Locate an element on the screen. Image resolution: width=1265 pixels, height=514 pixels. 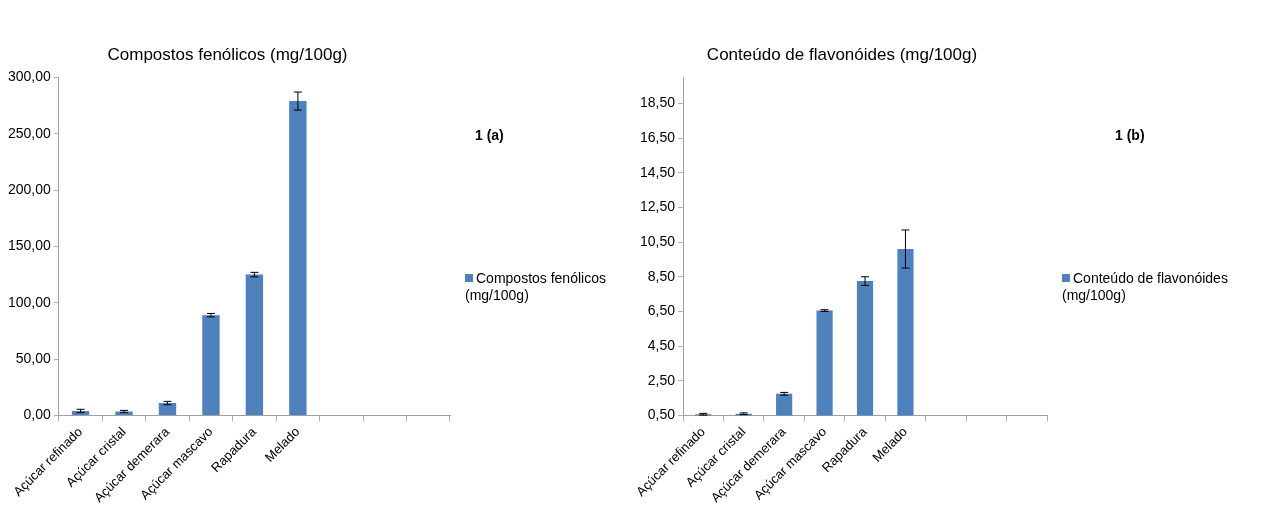
text: 1 (b) is located at coordinates (1130, 135).